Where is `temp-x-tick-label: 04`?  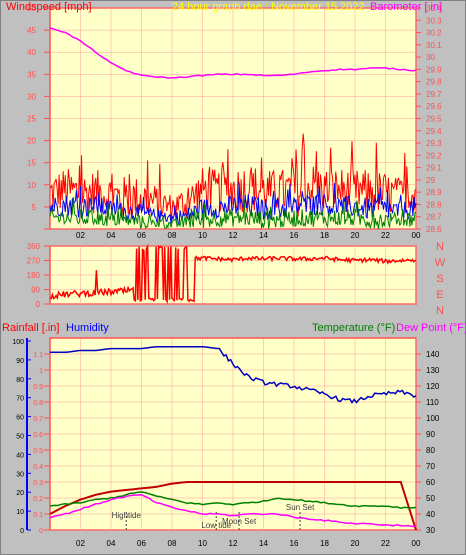 temp-x-tick-label: 04 is located at coordinates (111, 543).